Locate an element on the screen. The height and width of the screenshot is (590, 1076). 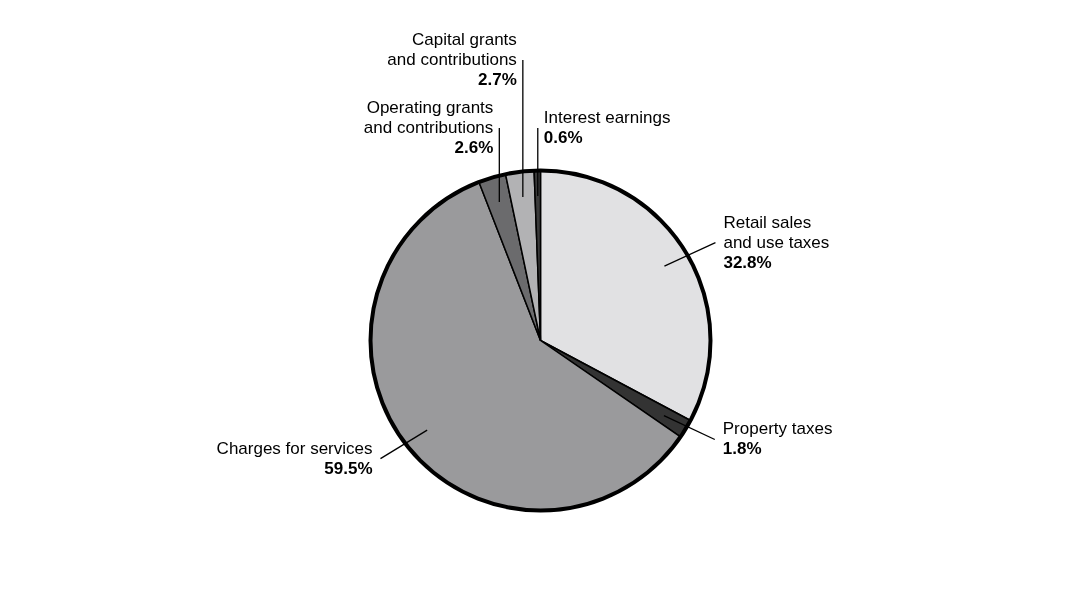
data-label: 2.7% is located at coordinates (497, 79).